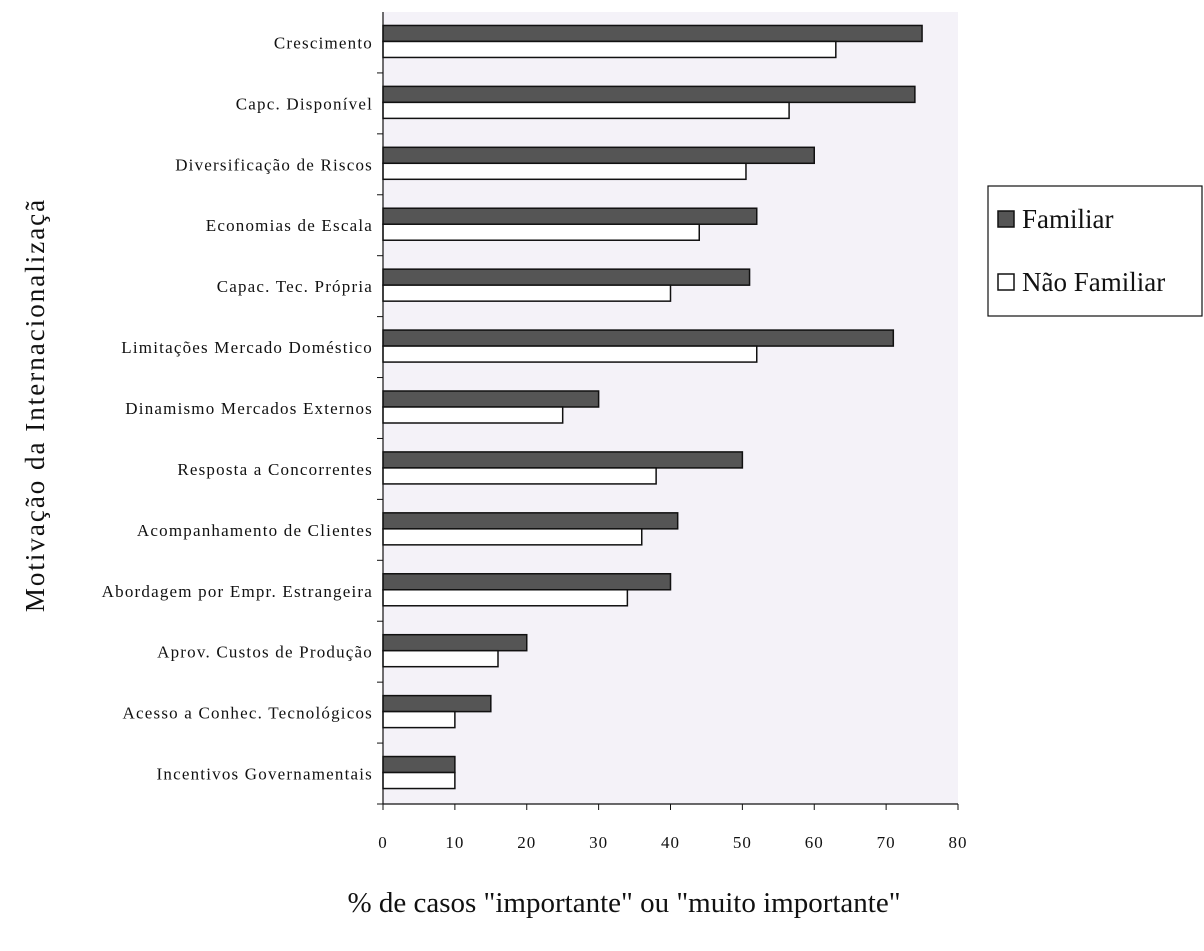 Image resolution: width=1204 pixels, height=951 pixels. Describe the element at coordinates (437, 703) in the screenshot. I see `bar-familiar-acesso-a-conhec-tecnologicos` at that location.